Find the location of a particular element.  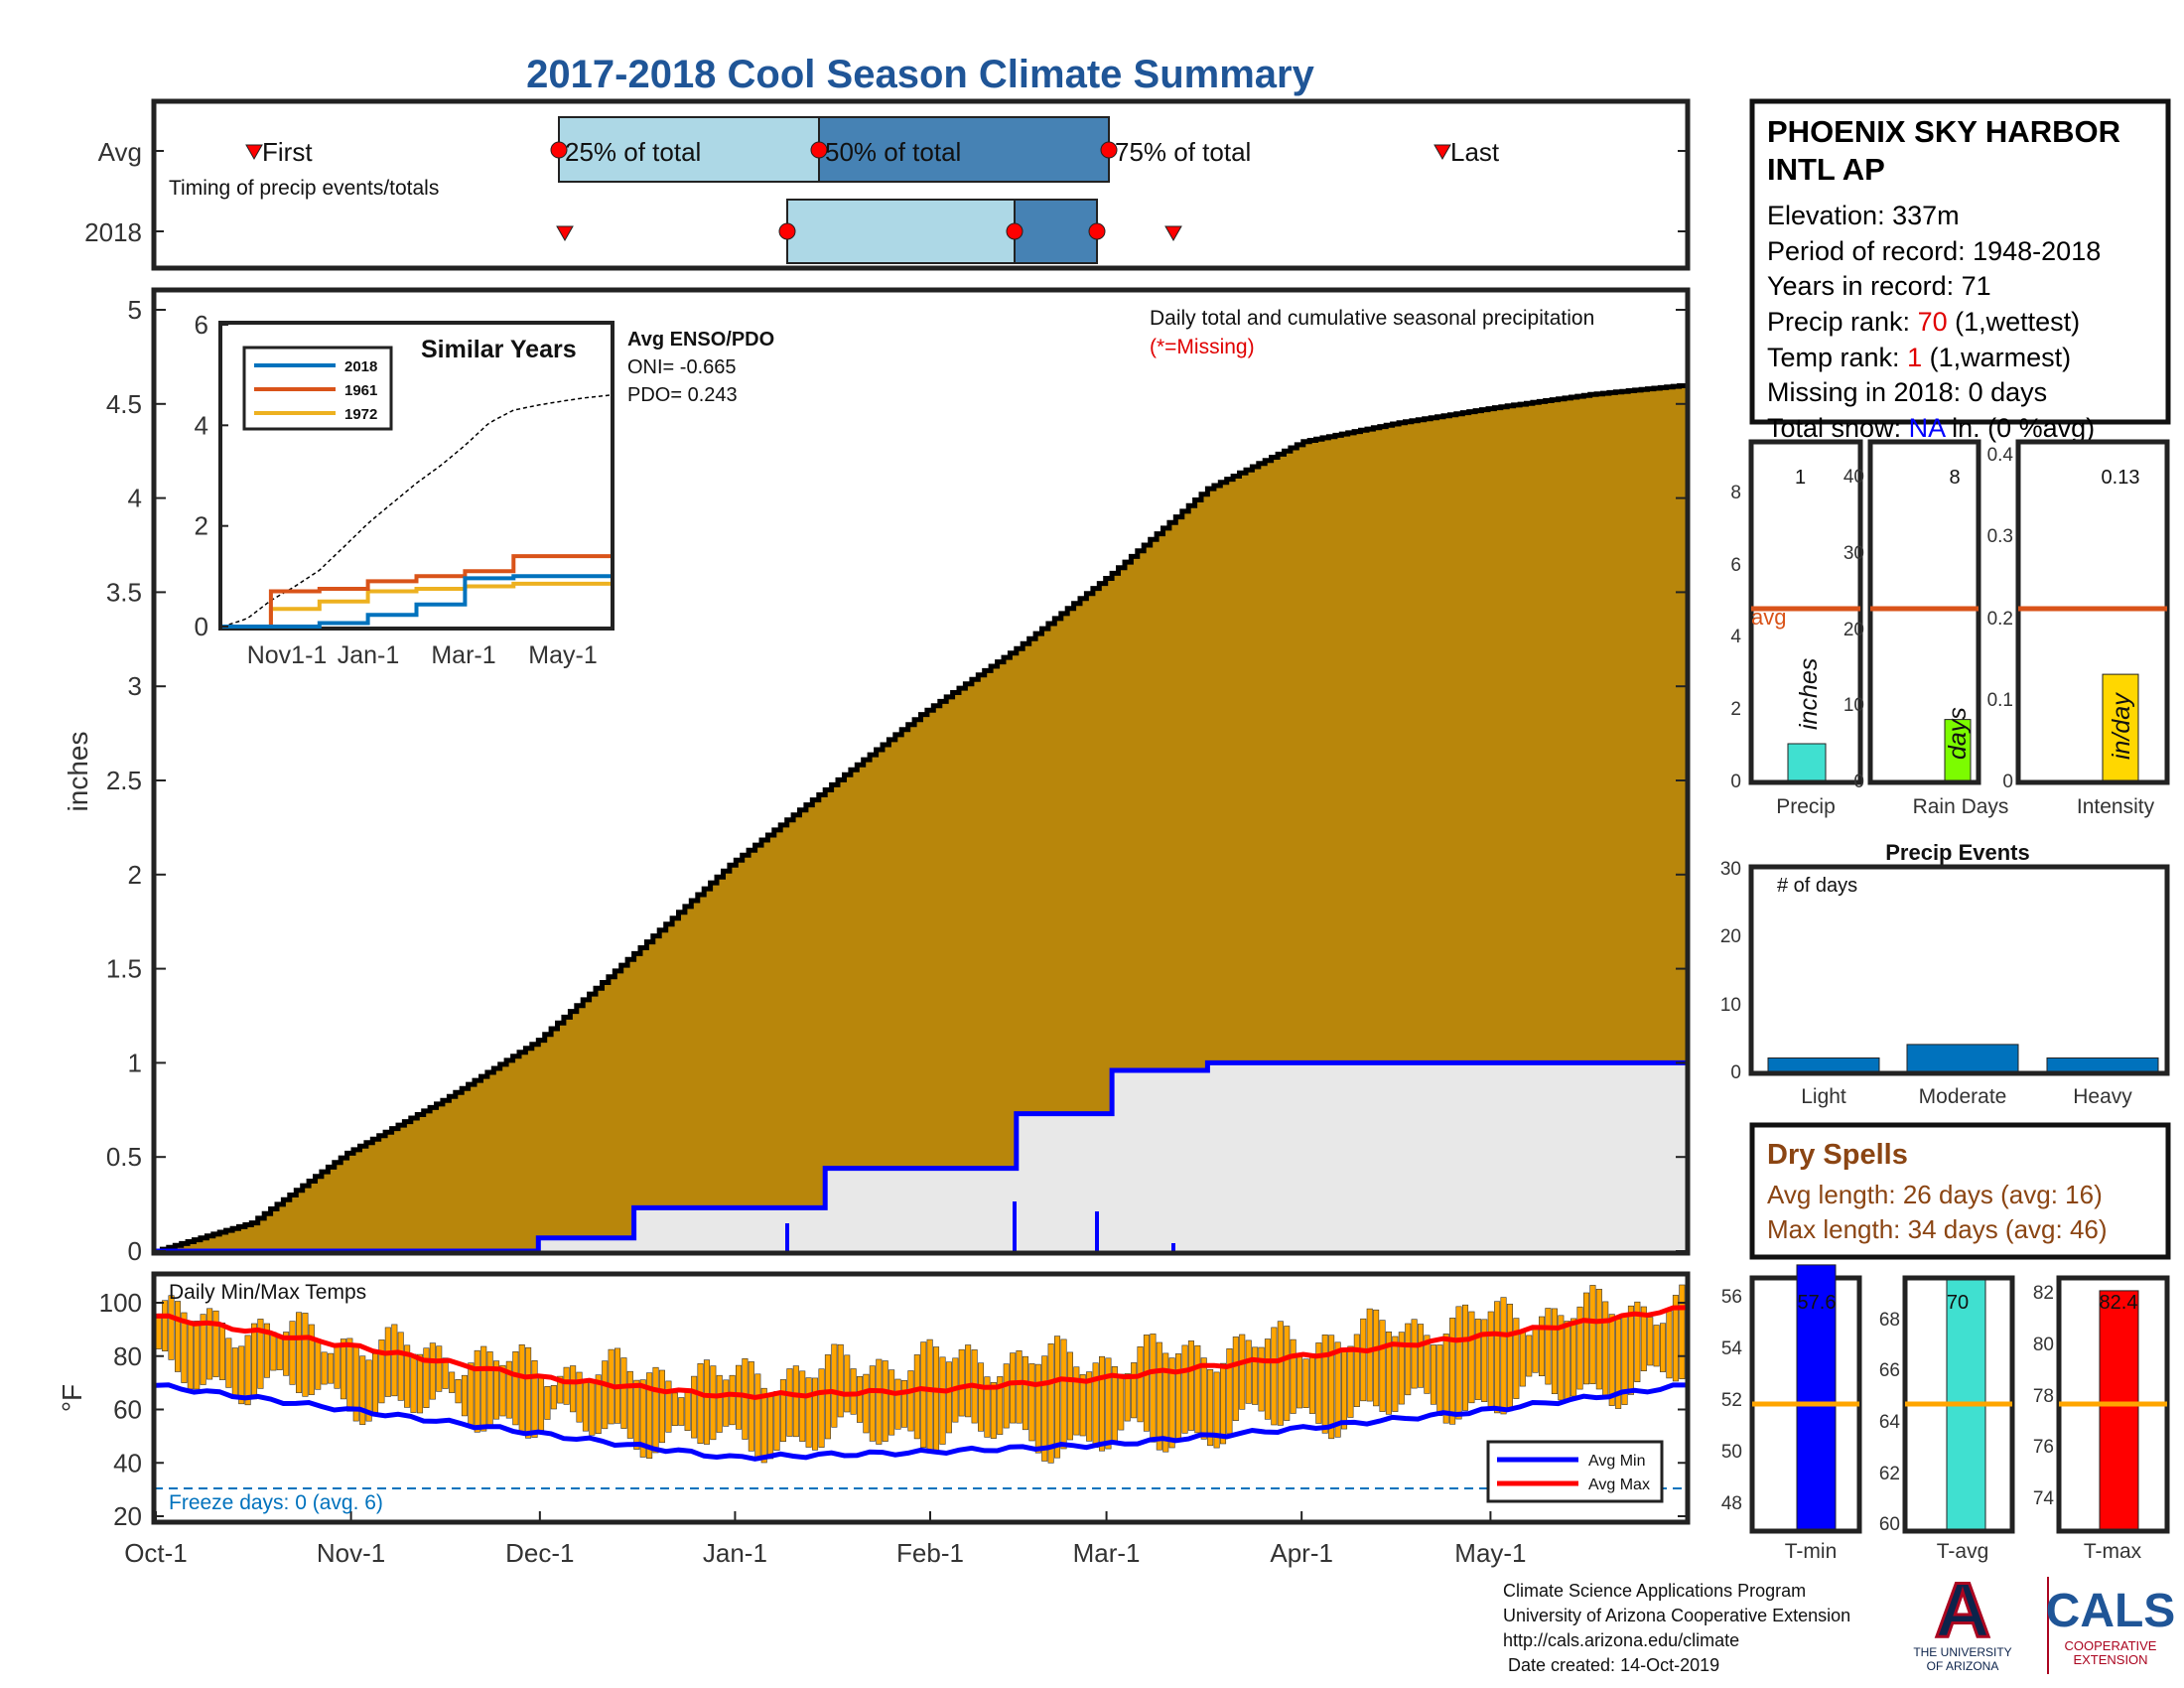

ua-logo-letter: A is located at coordinates (1962, 1609).